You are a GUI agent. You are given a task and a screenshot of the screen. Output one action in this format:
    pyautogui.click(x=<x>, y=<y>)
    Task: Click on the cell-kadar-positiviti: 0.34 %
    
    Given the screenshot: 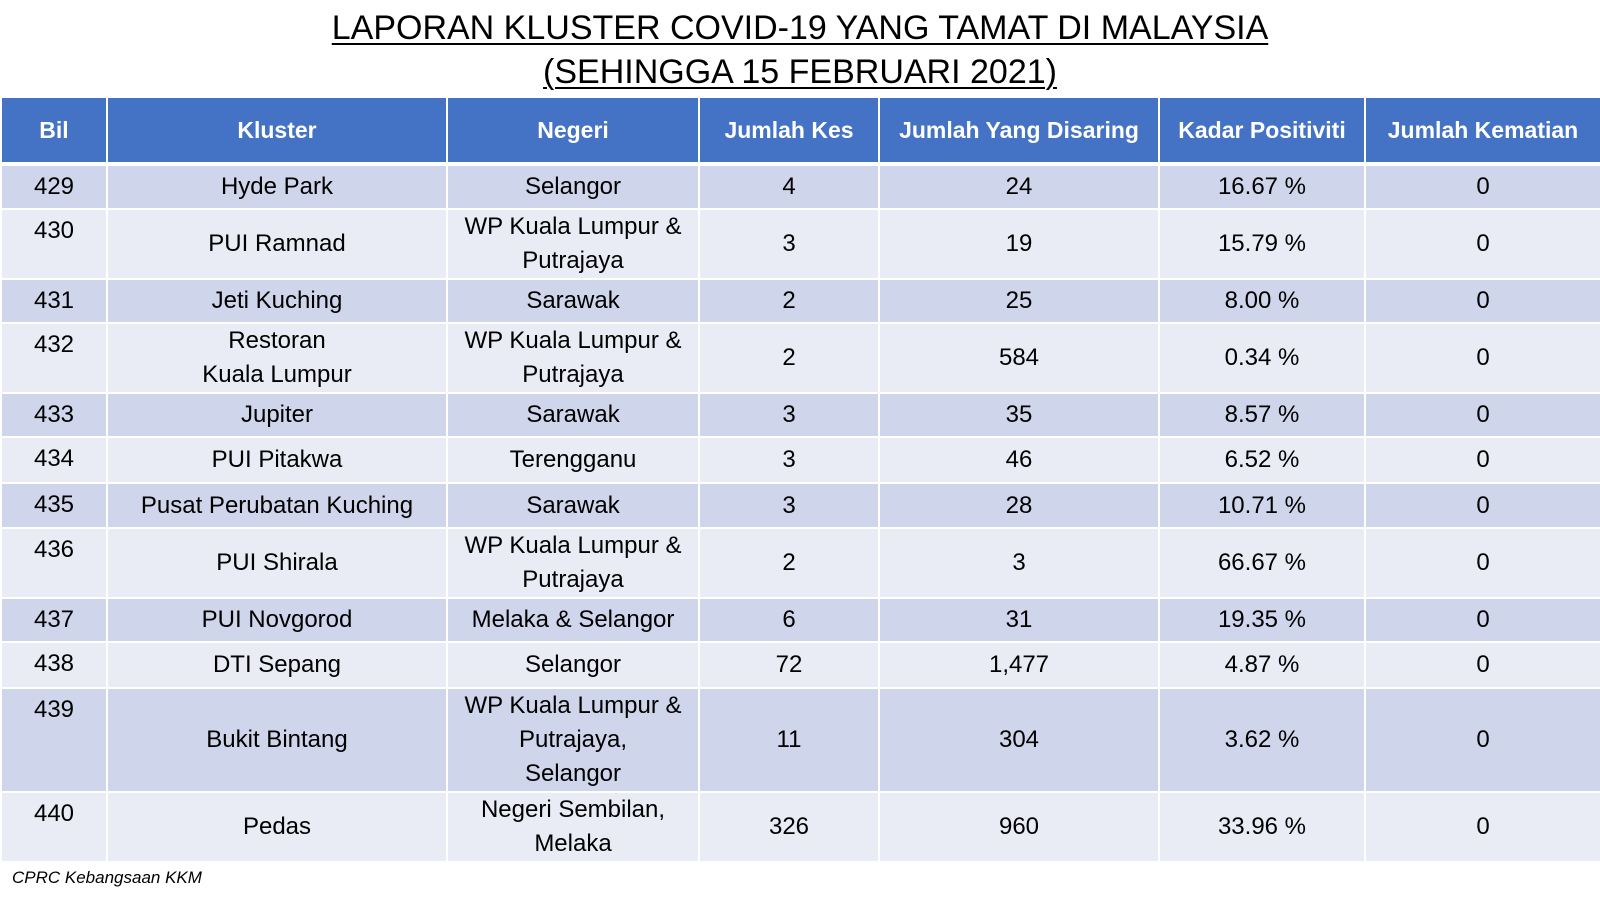 What is the action you would take?
    pyautogui.click(x=1262, y=358)
    